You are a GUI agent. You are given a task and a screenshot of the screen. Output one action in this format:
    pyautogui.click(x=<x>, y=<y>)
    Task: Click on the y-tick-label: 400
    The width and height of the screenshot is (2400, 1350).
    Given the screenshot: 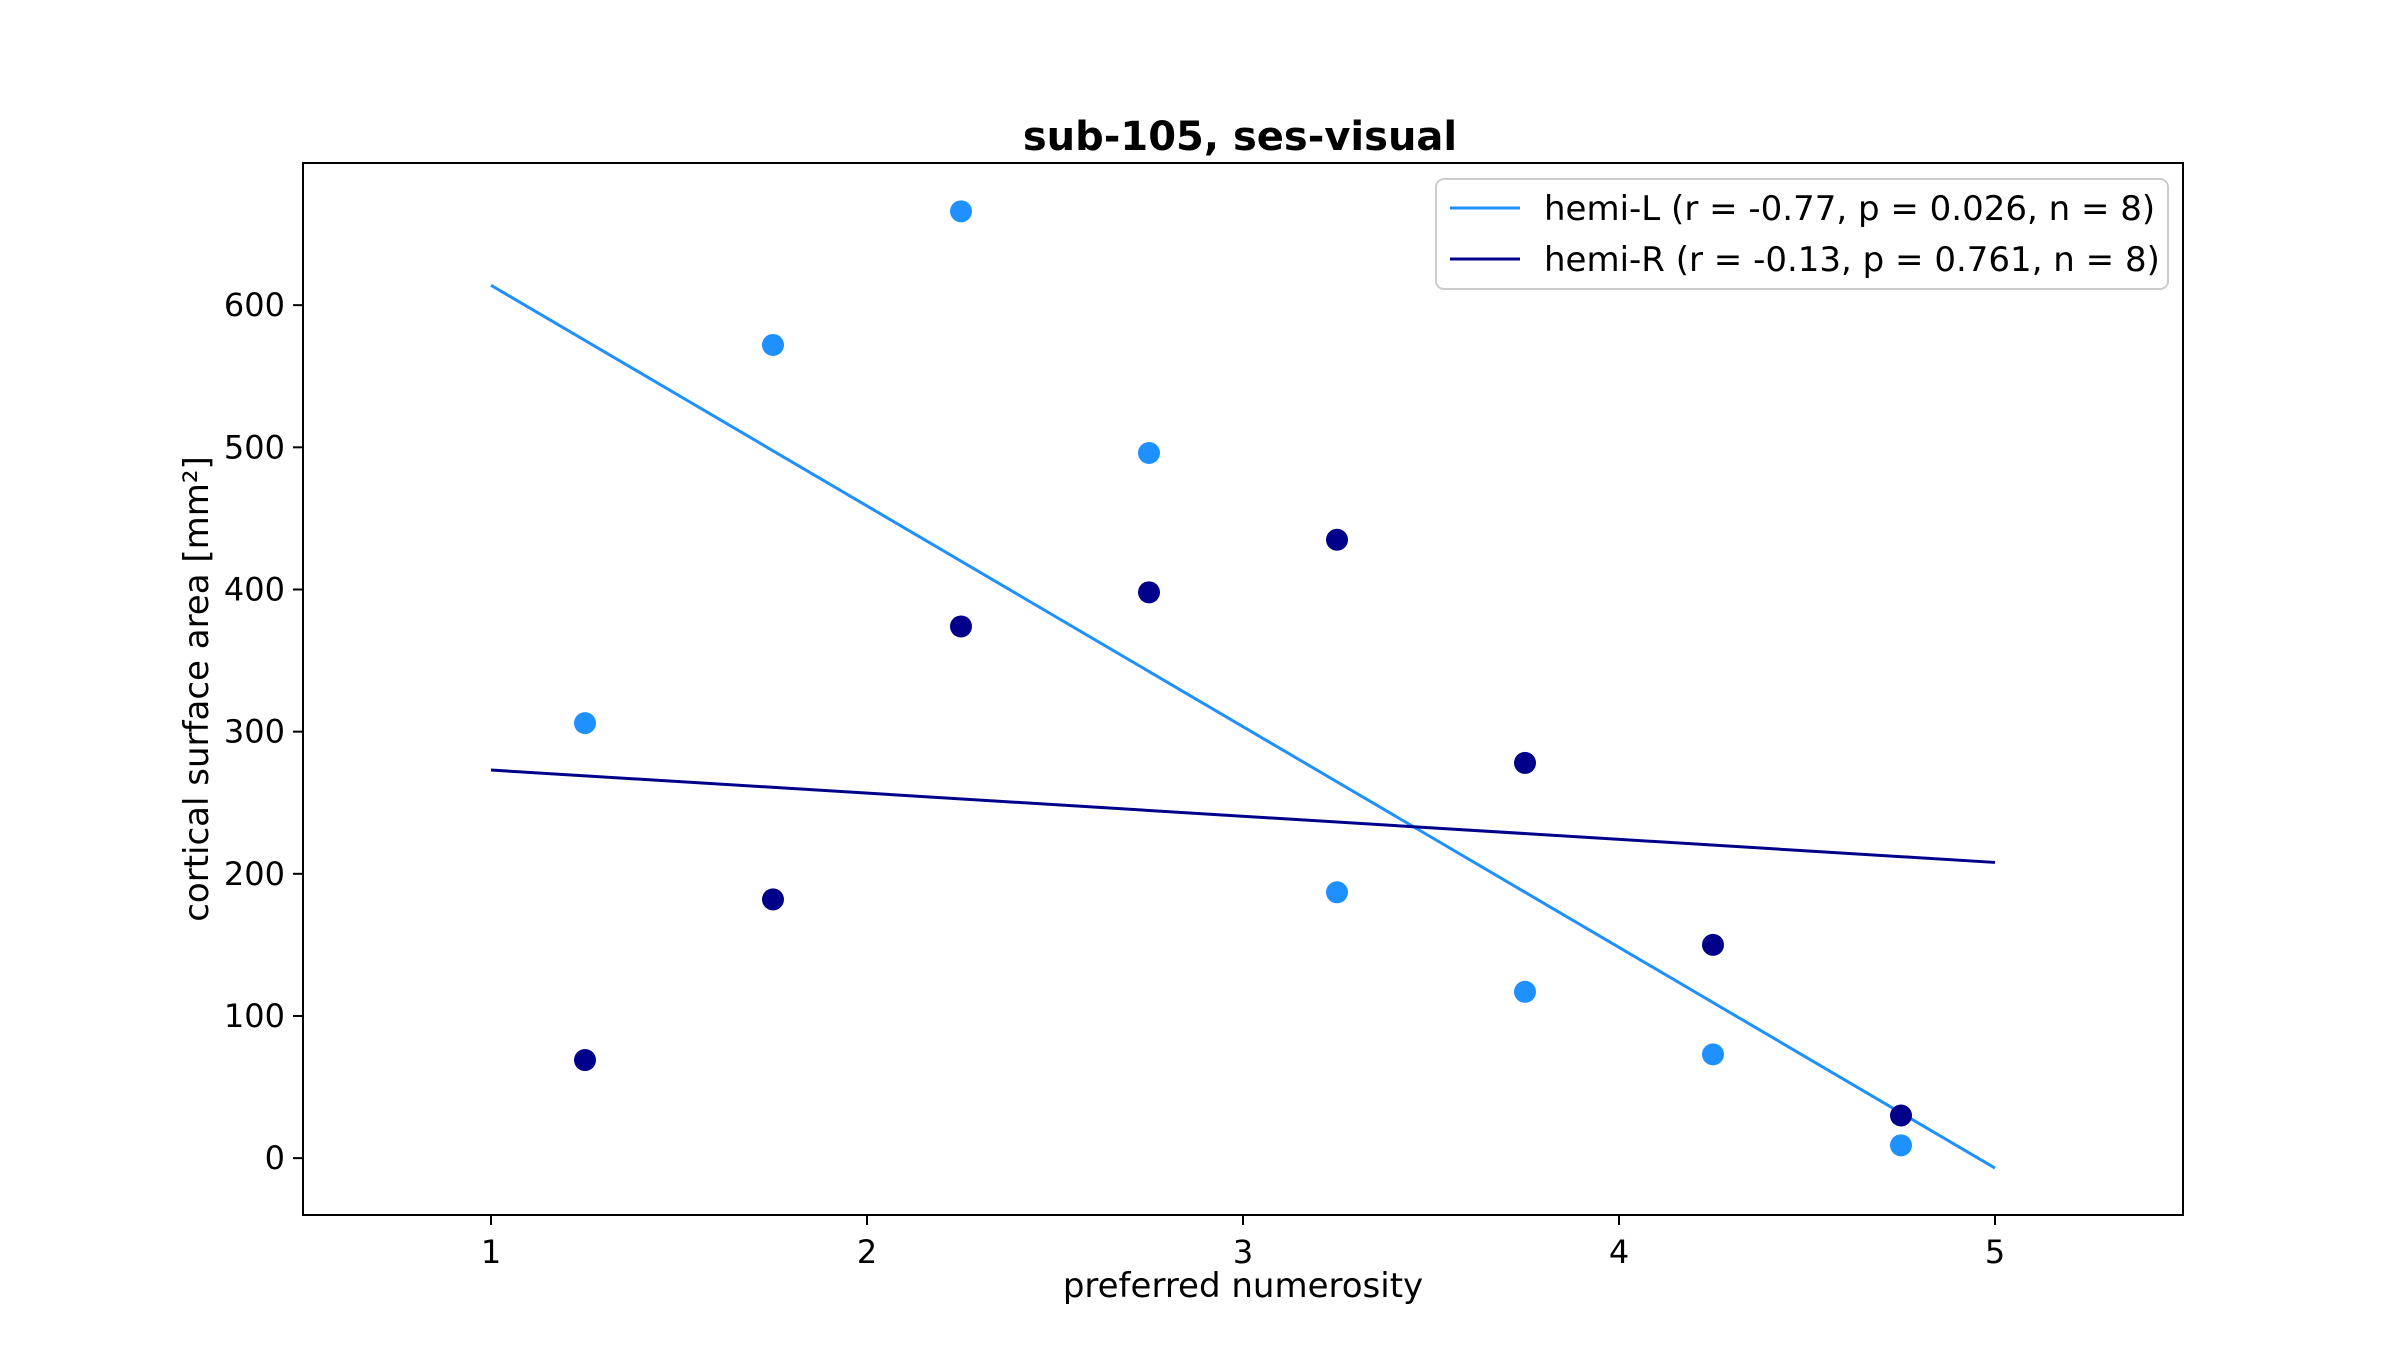 What is the action you would take?
    pyautogui.click(x=254, y=589)
    